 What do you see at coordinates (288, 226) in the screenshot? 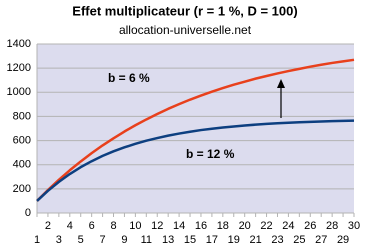
I see `x-tick-label: 24` at bounding box center [288, 226].